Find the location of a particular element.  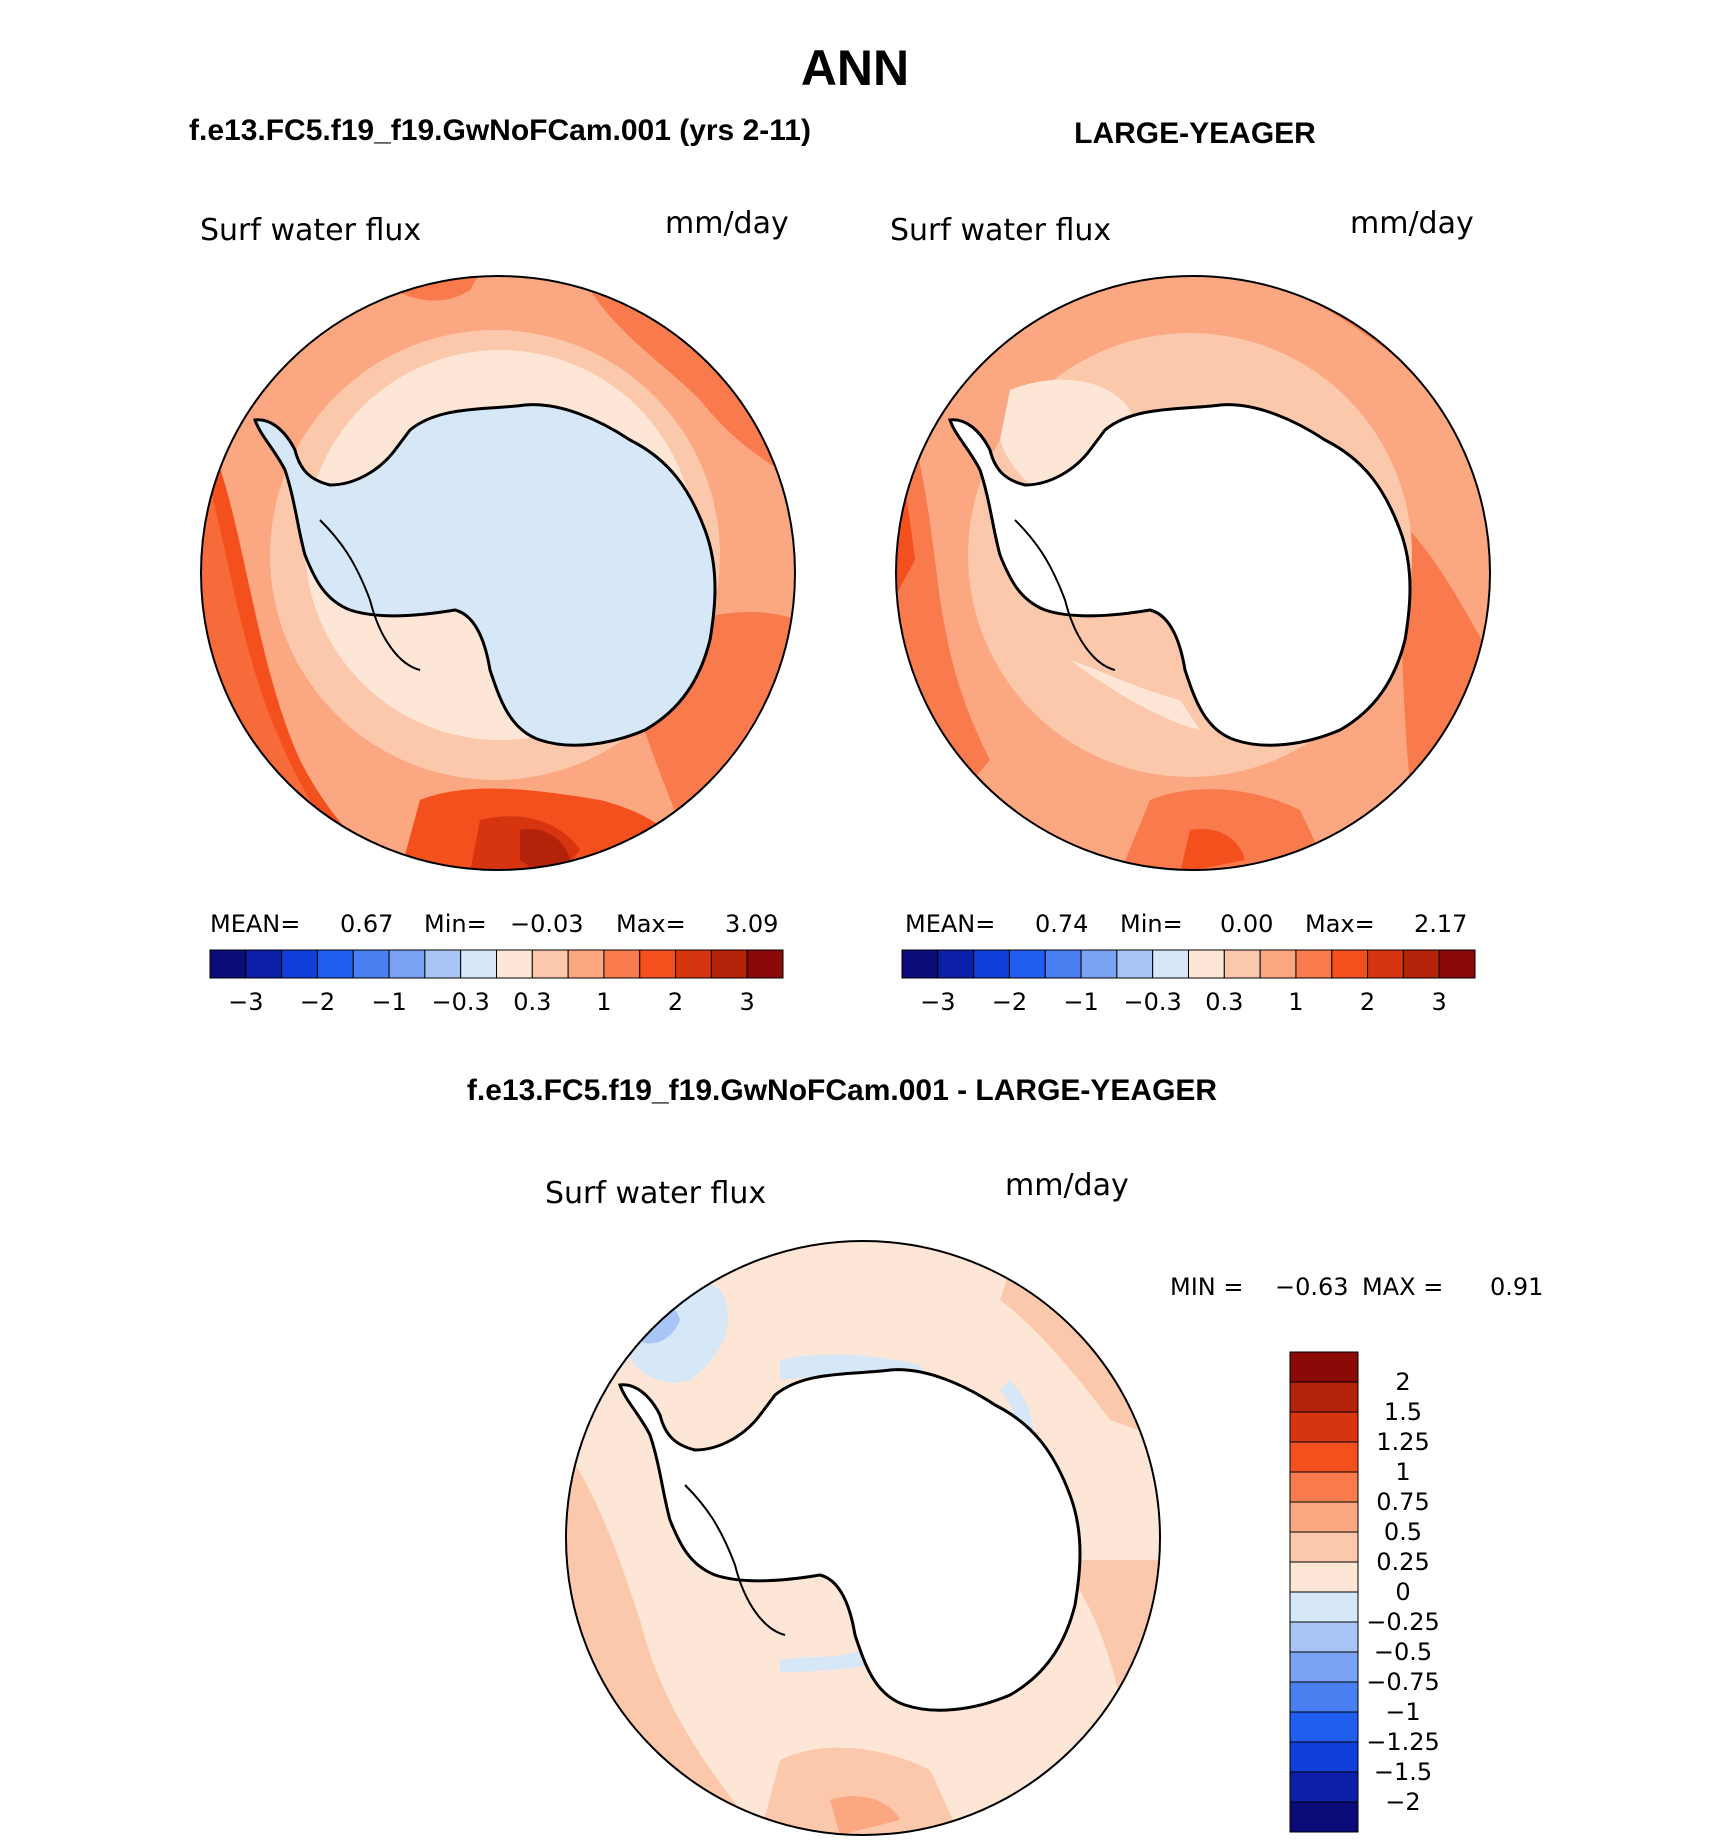

left-max-label: Max= is located at coordinates (651, 924).